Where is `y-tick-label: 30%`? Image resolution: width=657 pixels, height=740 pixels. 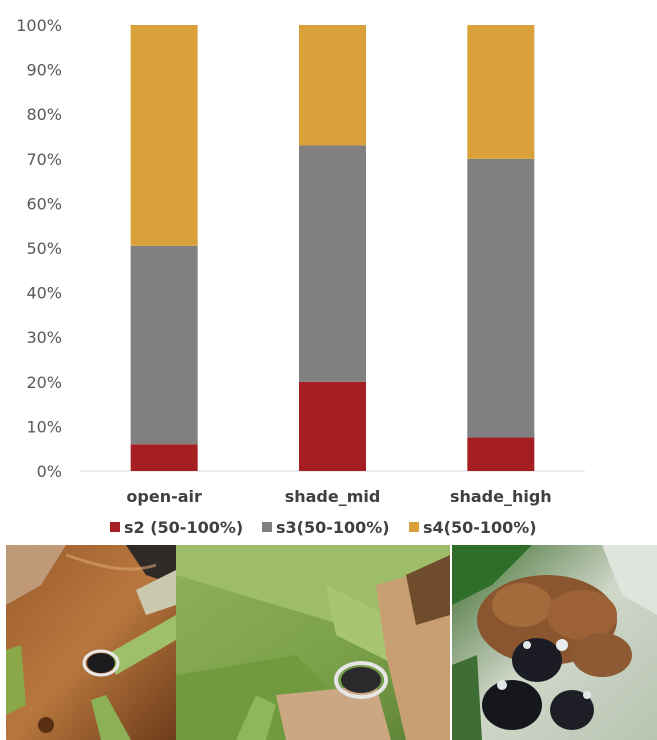 y-tick-label: 30% is located at coordinates (44, 337).